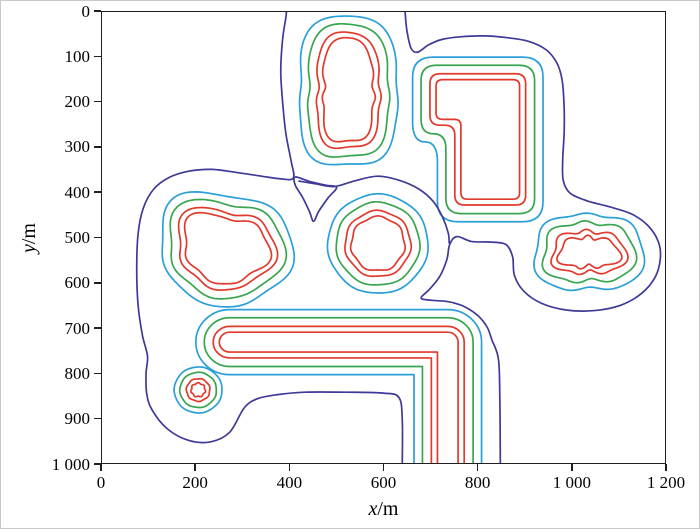  I want to click on contour-right-blob-green, so click(589, 252).